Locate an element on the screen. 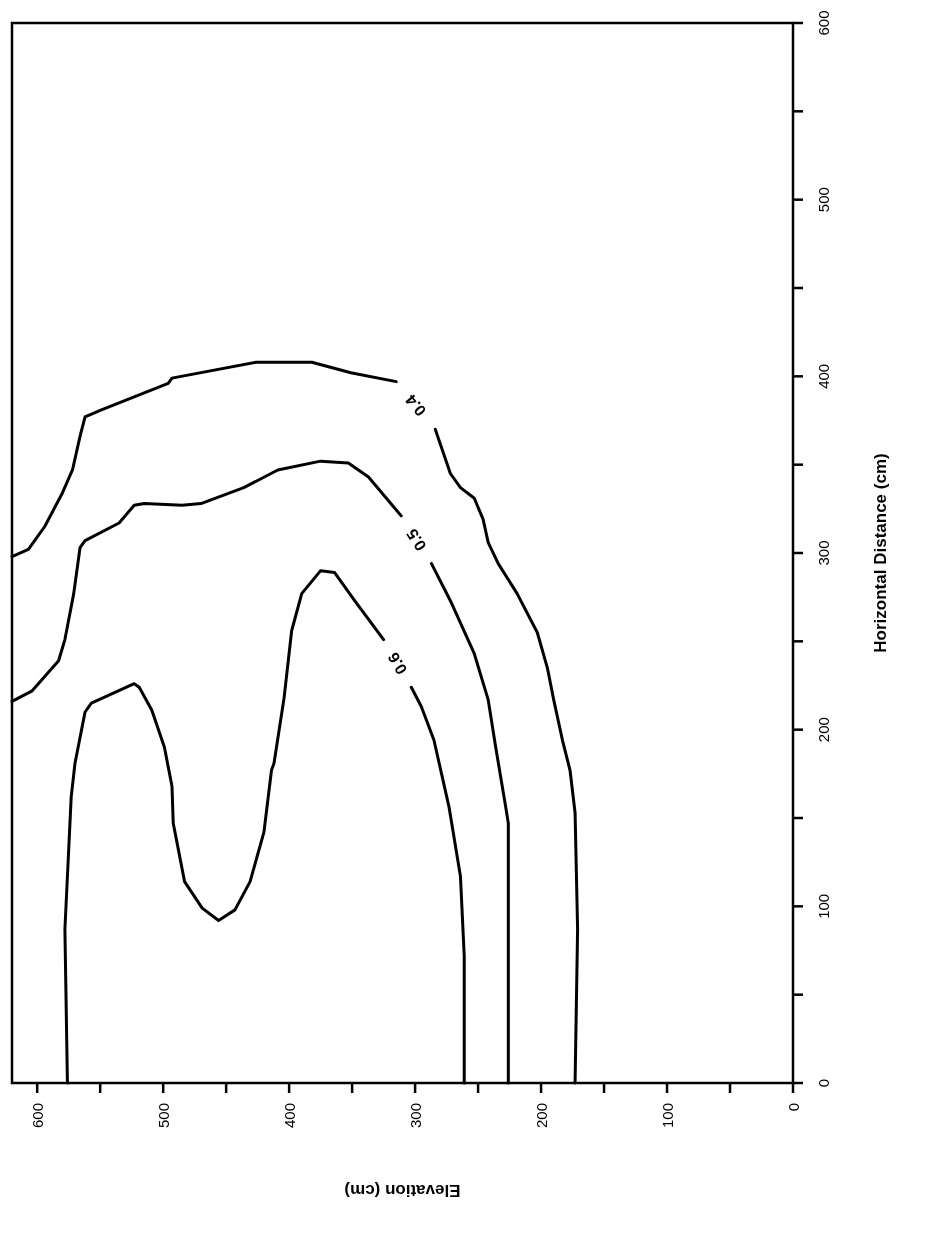  x-tick-label: 0 is located at coordinates (793, 1107).